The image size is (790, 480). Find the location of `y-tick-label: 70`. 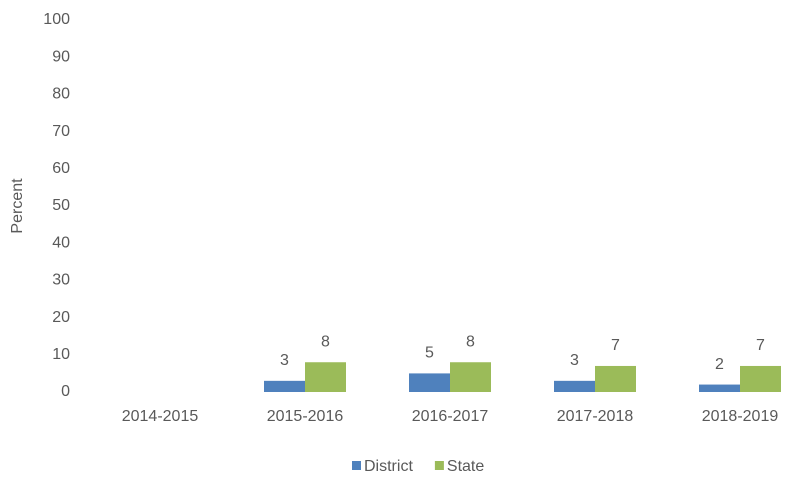

y-tick-label: 70 is located at coordinates (61, 131).